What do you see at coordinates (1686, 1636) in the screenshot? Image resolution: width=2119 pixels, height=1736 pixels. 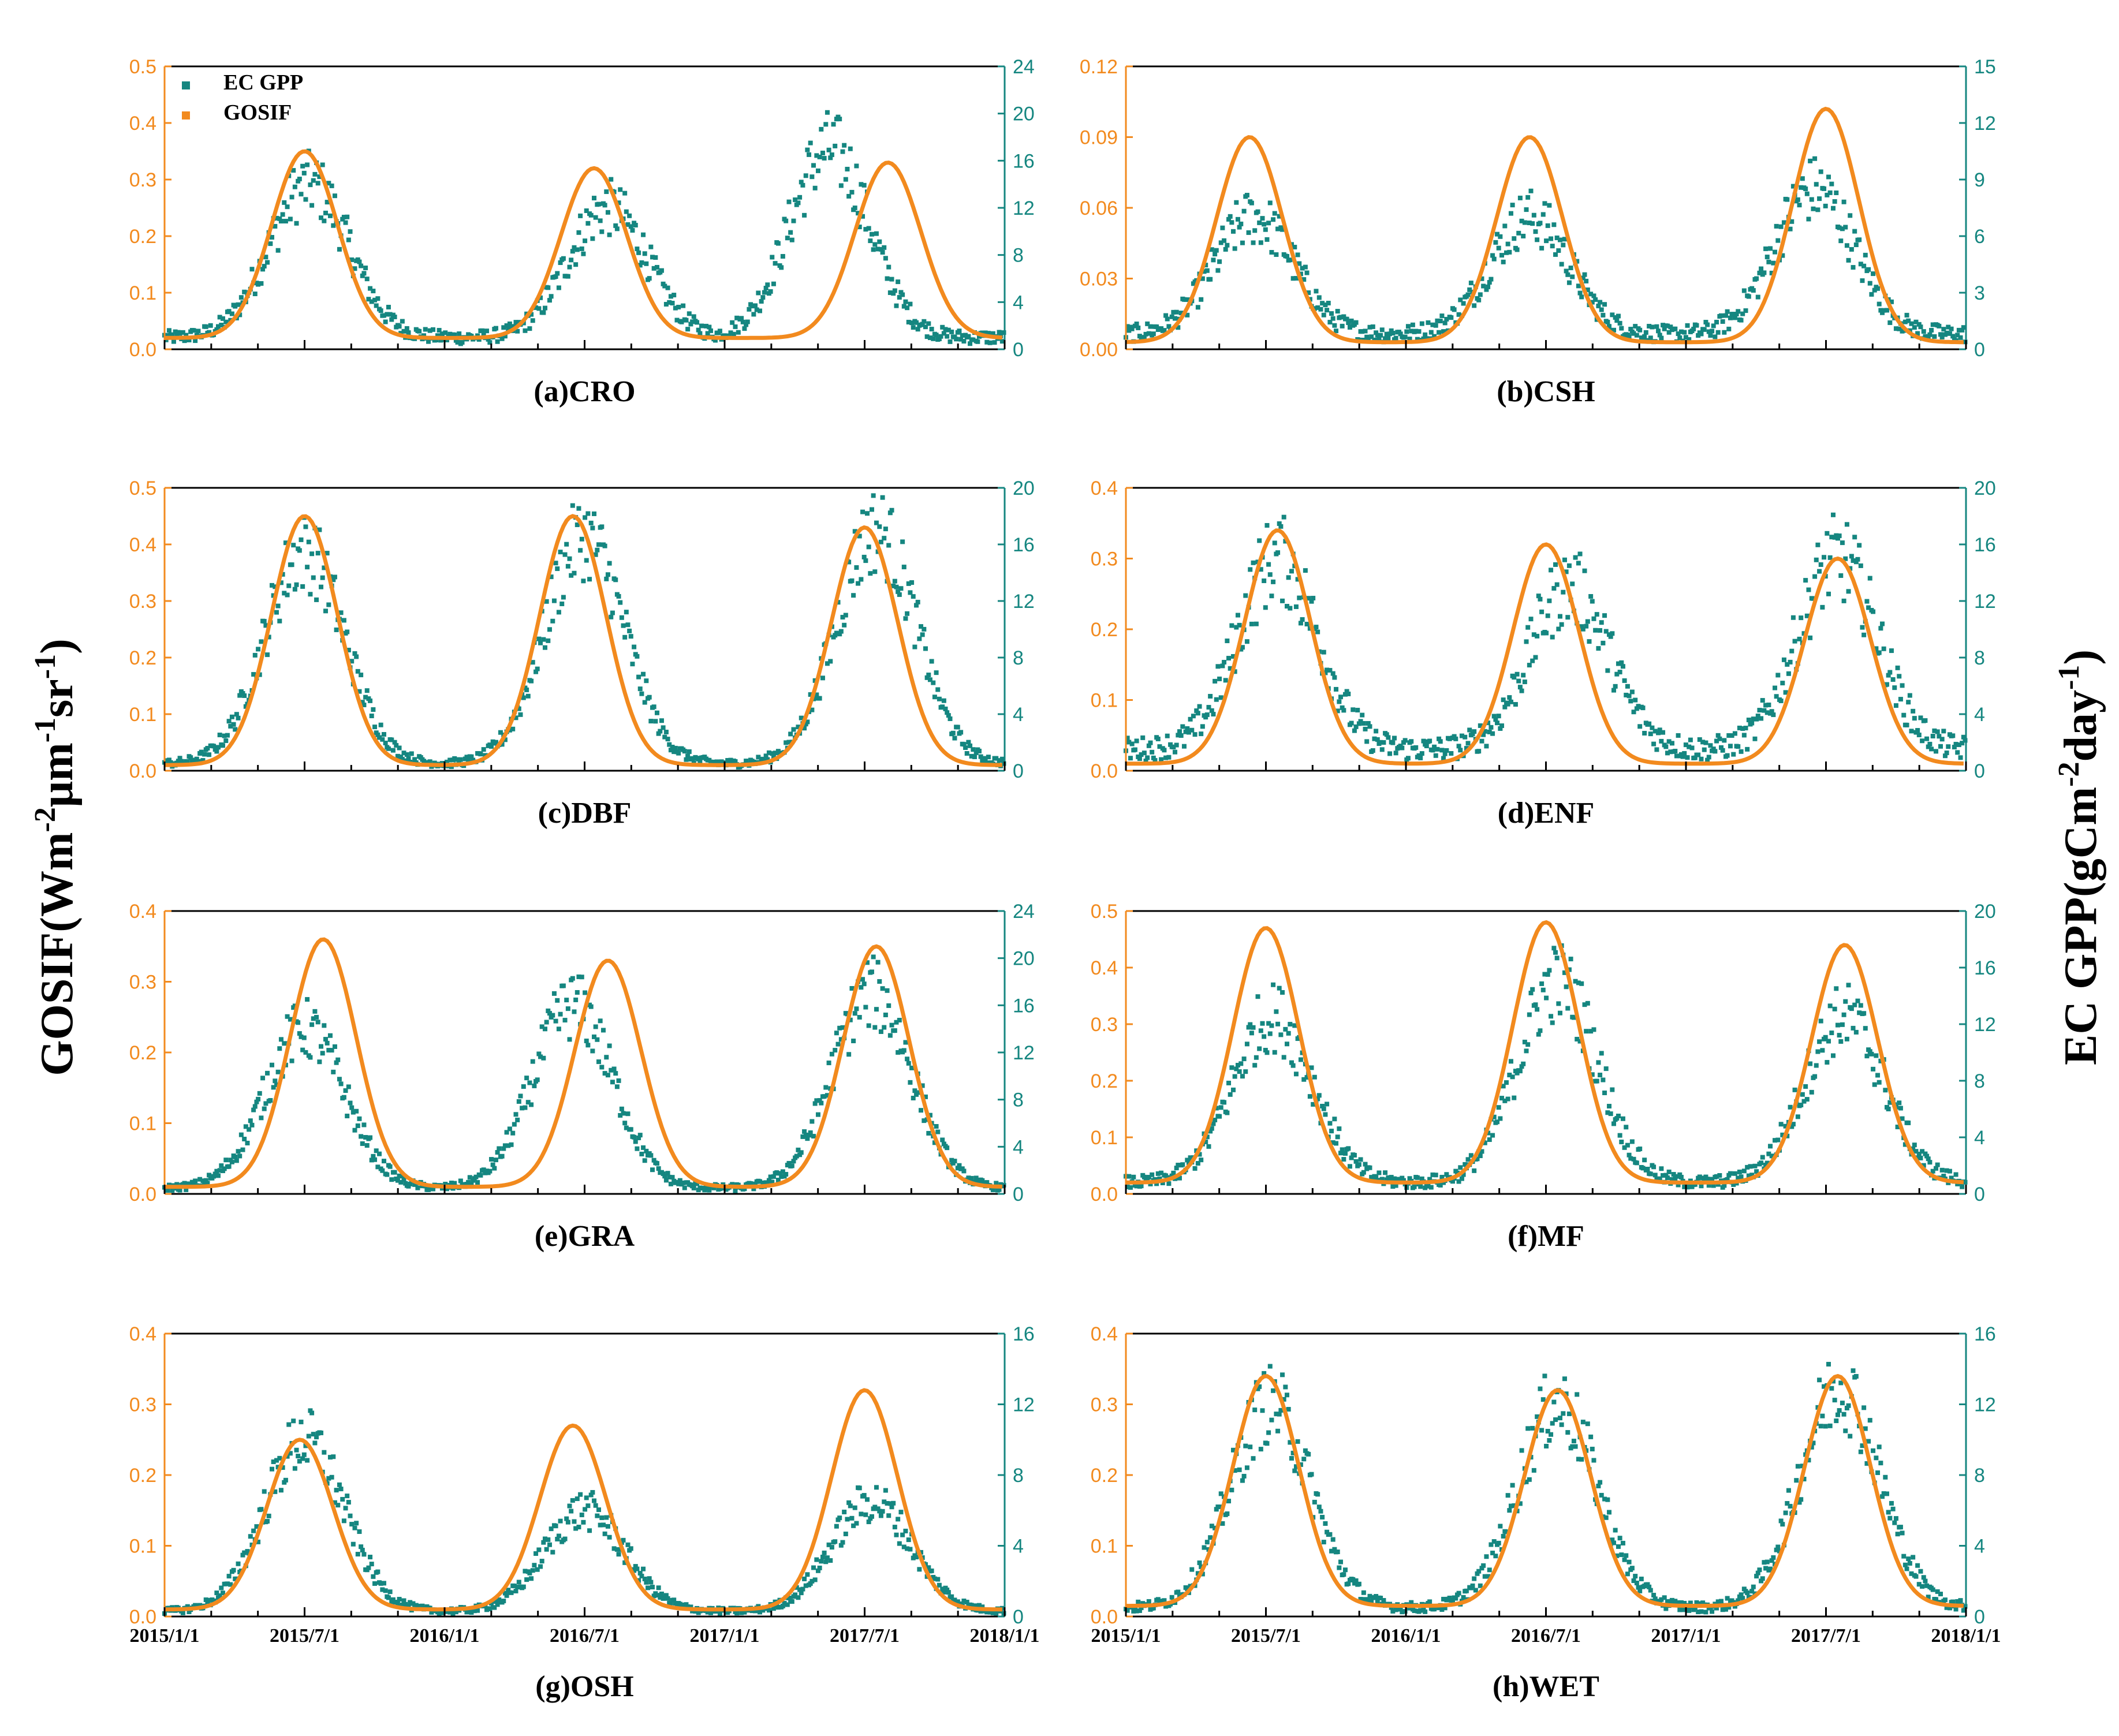 I see `x-tick-label: 2017/1/1` at bounding box center [1686, 1636].